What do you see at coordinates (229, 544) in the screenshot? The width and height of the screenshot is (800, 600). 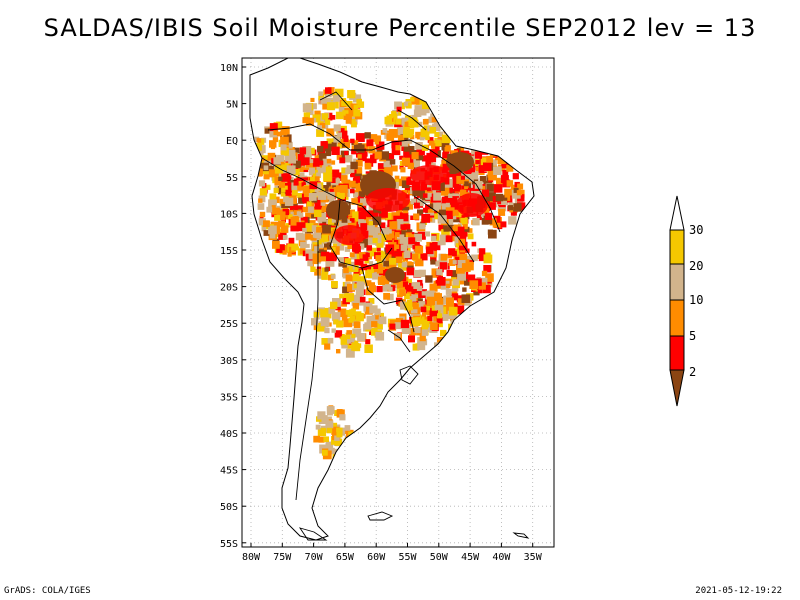 I see `lat-label: 55S` at bounding box center [229, 544].